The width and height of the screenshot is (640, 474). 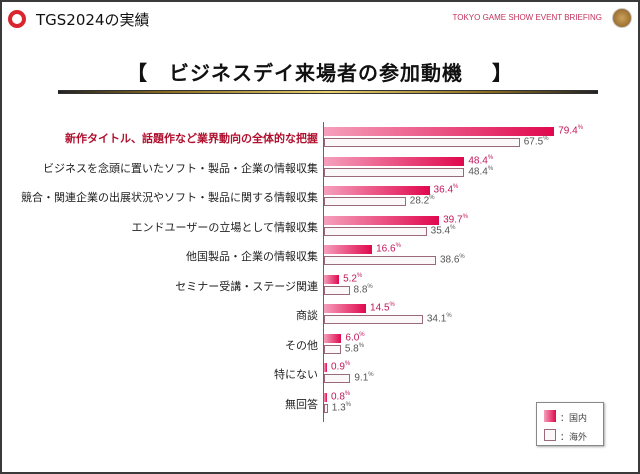 I want to click on value-number: 0.9, so click(x=338, y=367).